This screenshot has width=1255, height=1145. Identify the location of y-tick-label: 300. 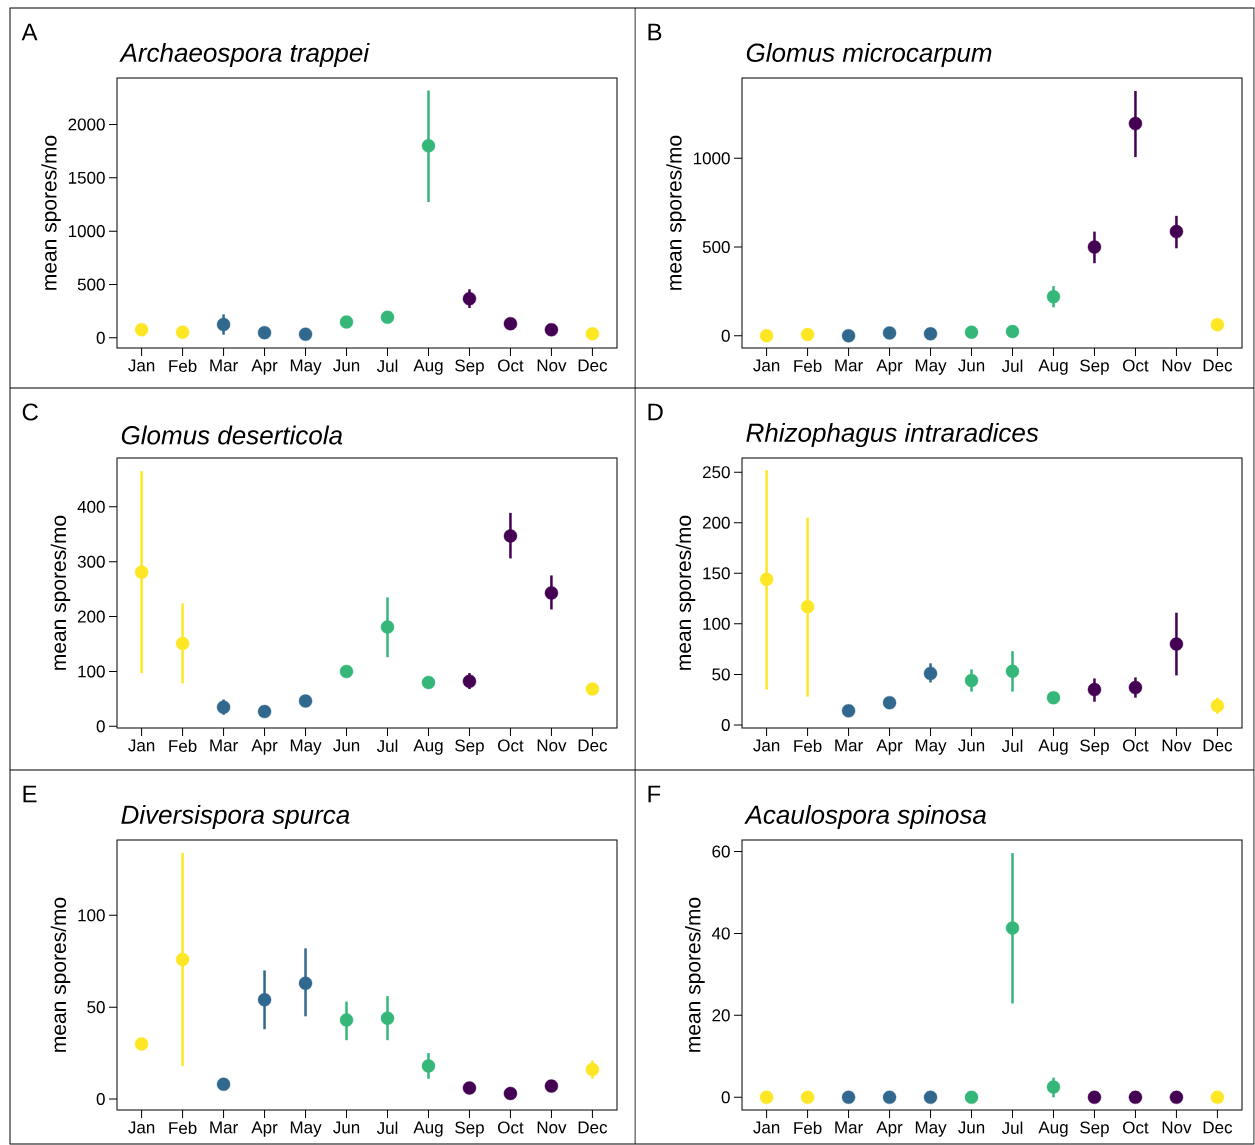
(91, 561).